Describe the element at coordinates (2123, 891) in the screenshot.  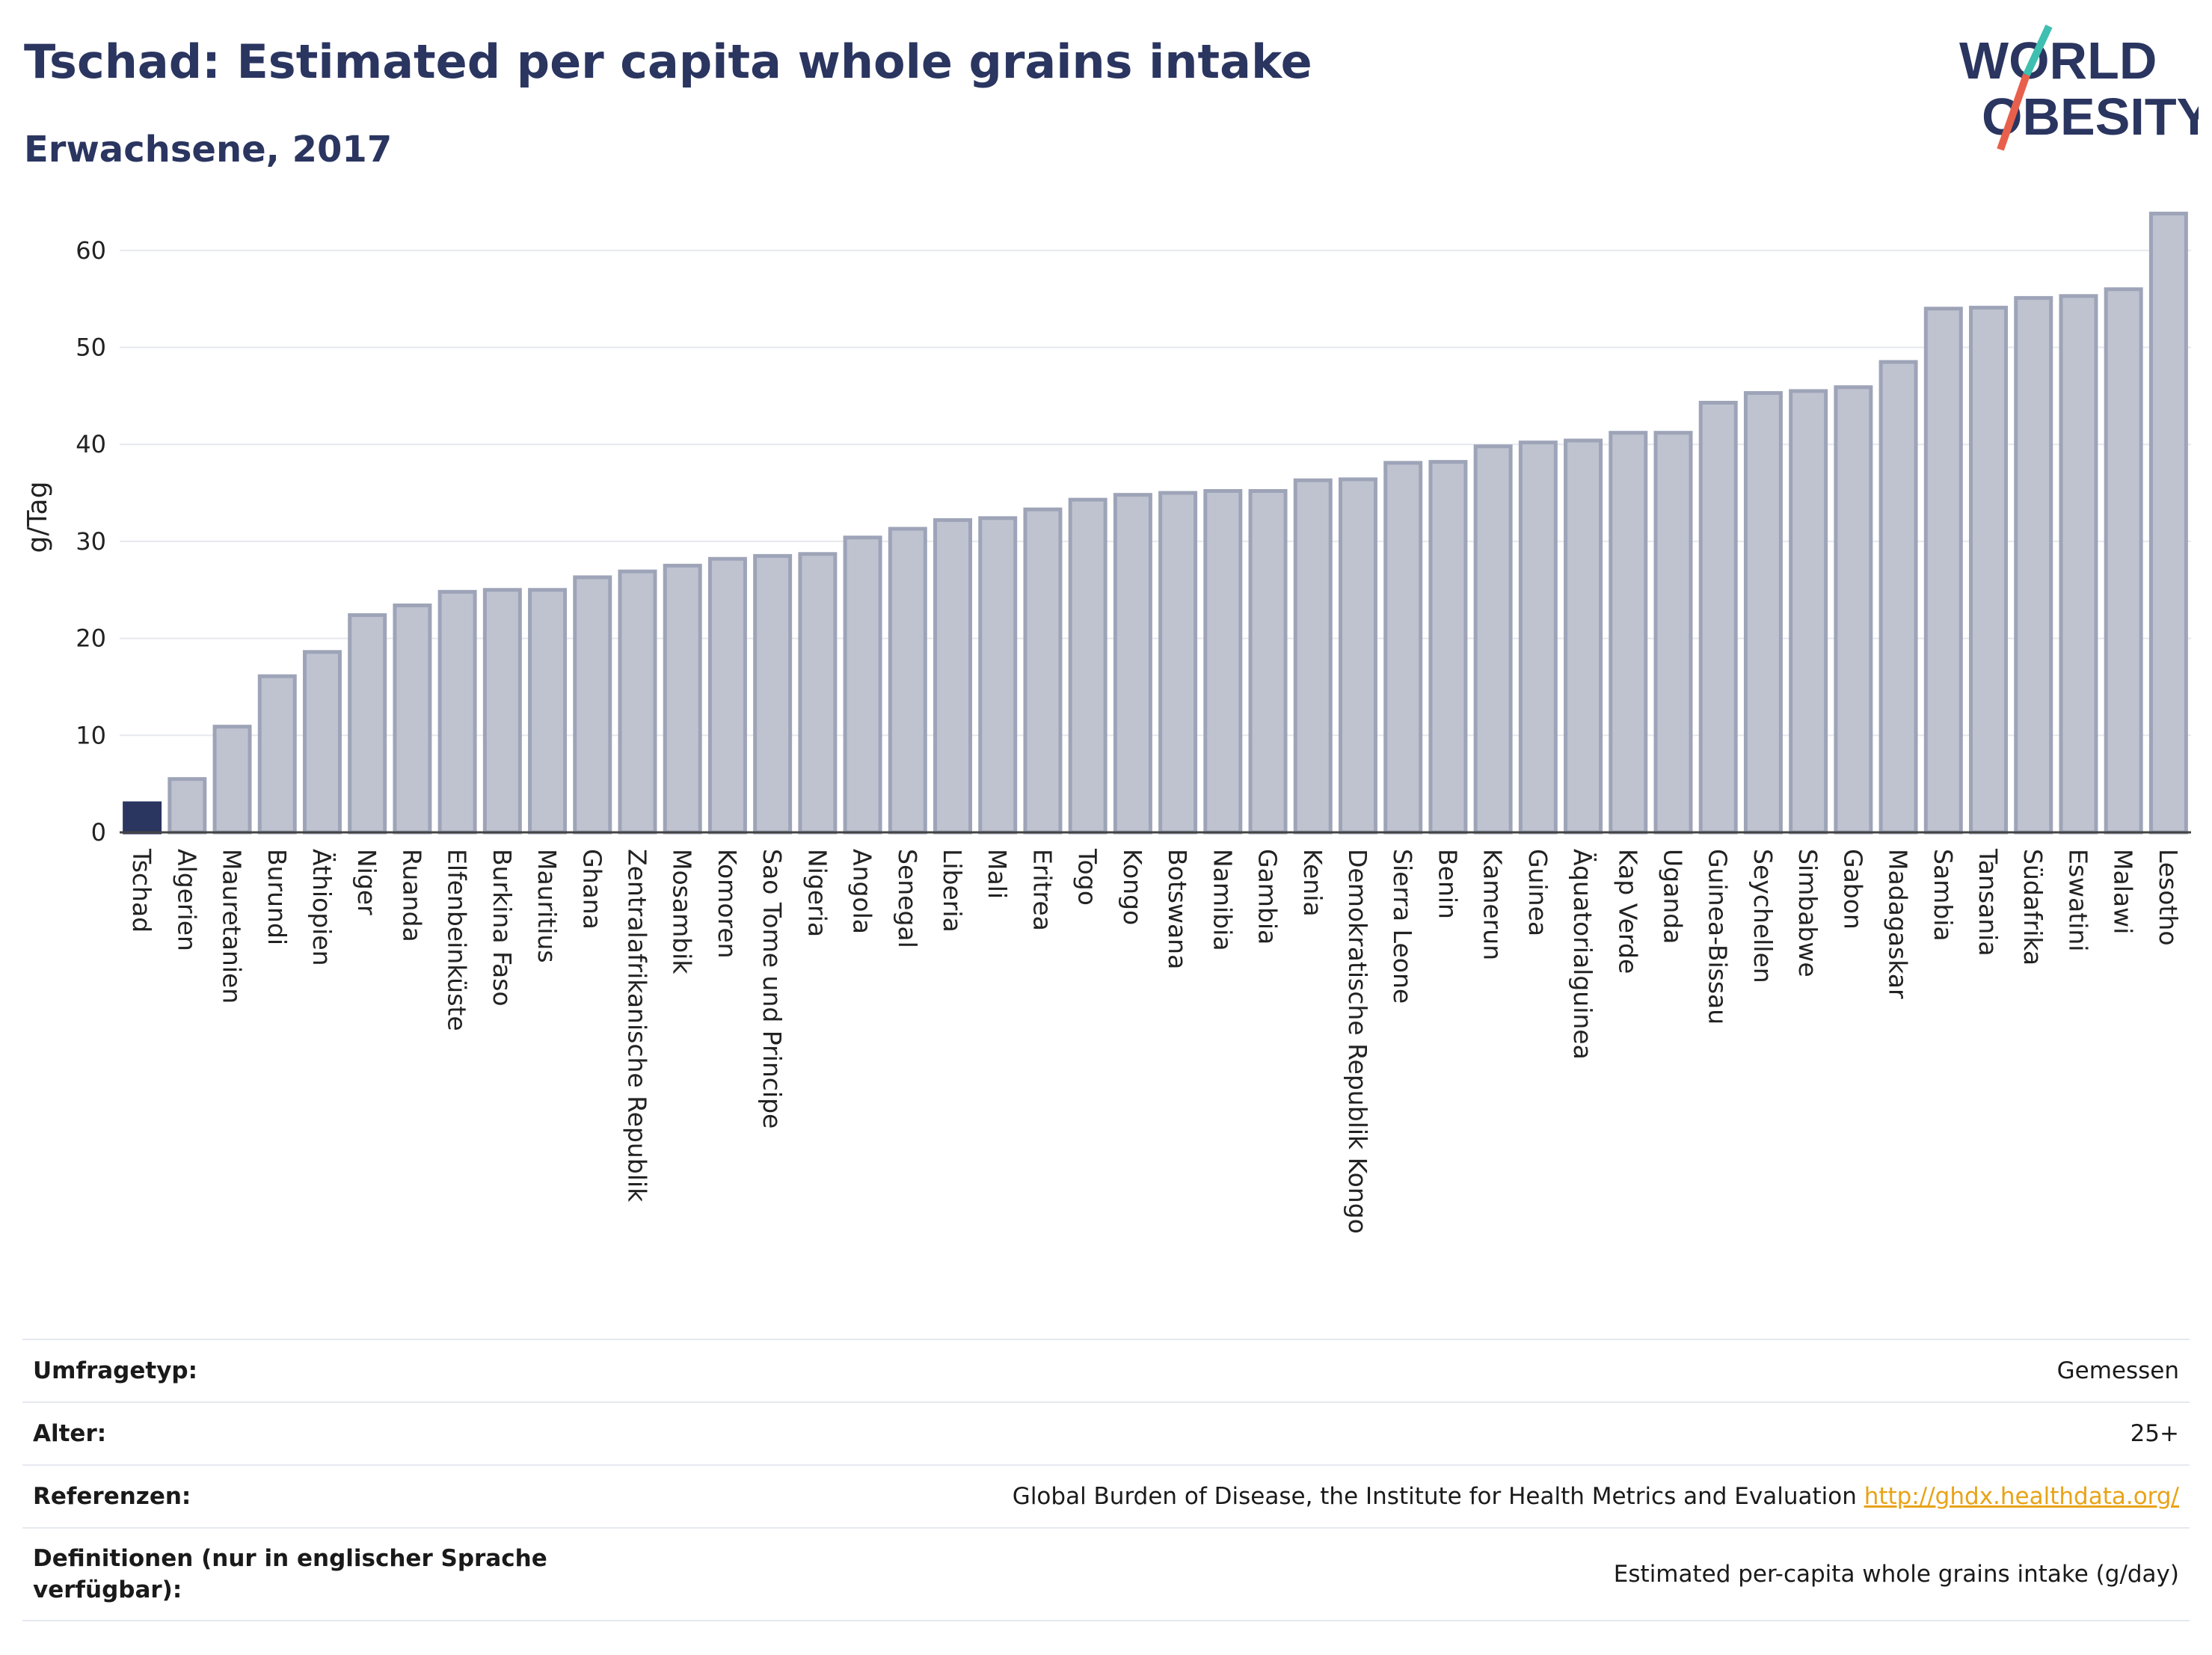
I see `x-tick-label: Malawi` at that location.